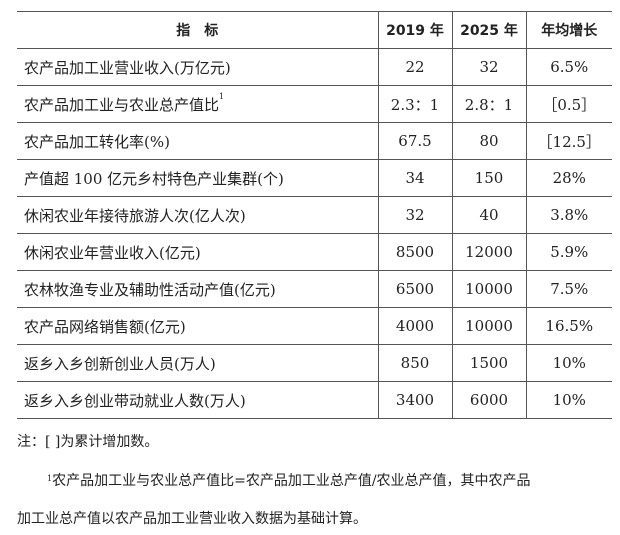 This screenshot has width=620, height=535. I want to click on value-2019: 67.5, so click(414, 141).